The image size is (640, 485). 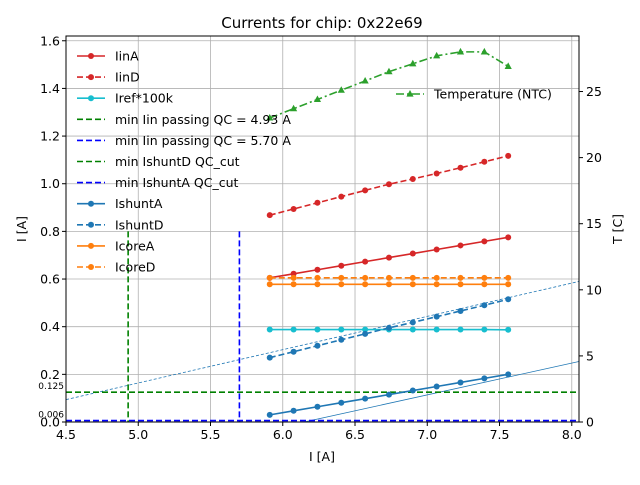 I want to click on x-axis-label: I [A], so click(x=322, y=456).